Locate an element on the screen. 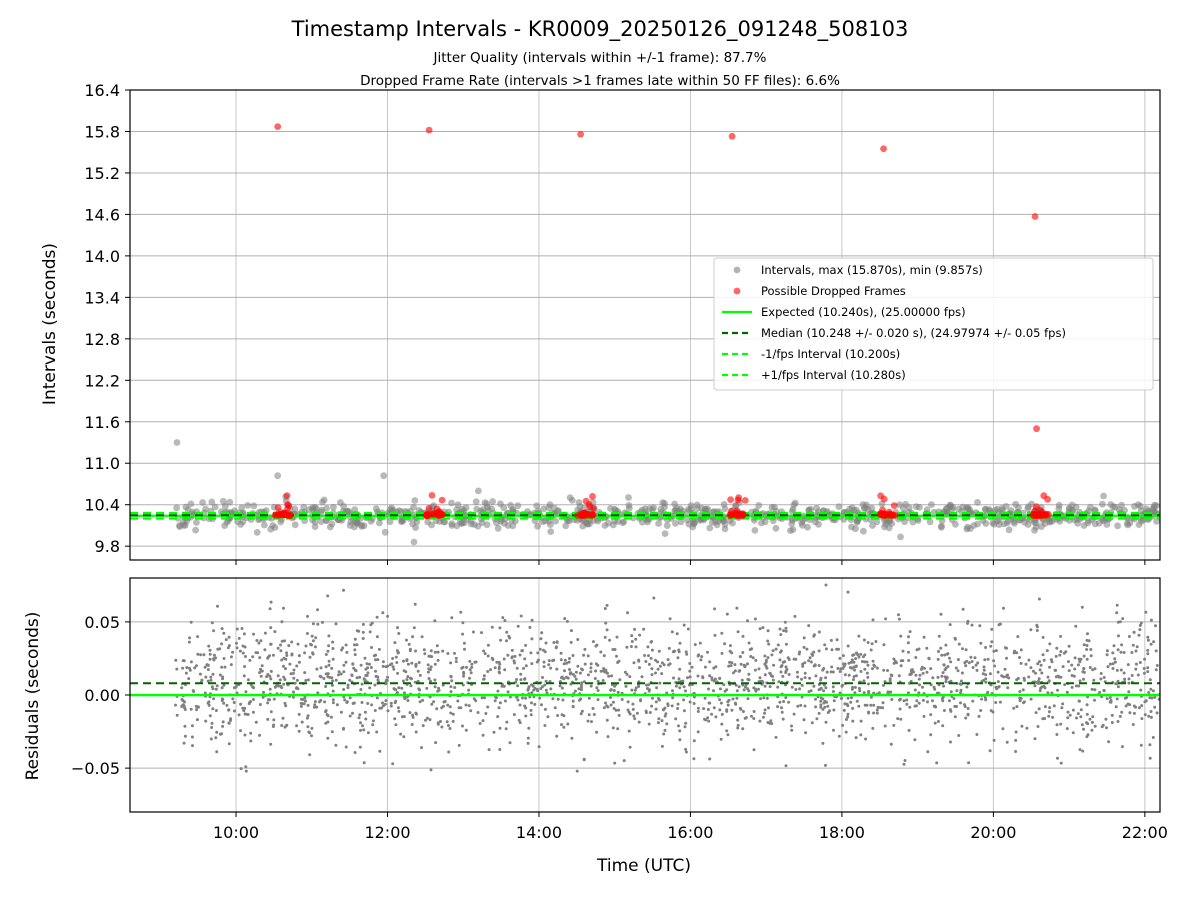 The width and height of the screenshot is (1200, 900). legend-label: Intervals, max (15.870s), min (9.857s) is located at coordinates (872, 270).